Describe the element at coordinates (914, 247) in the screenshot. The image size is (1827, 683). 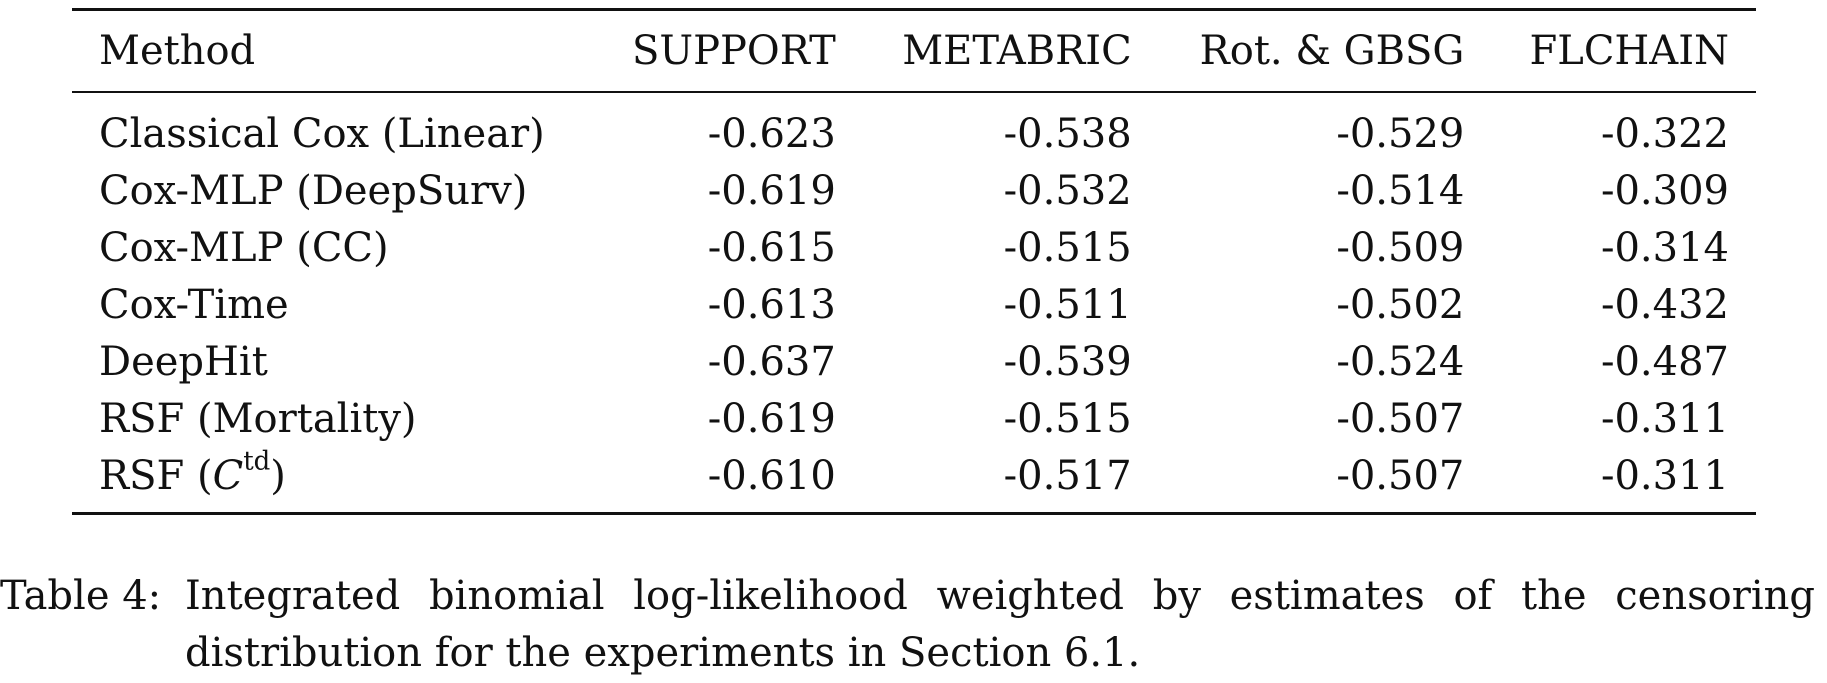
I see `table-row: Cox-MLP (CC) -0.615 -0.515 -0.509 -0.314` at that location.